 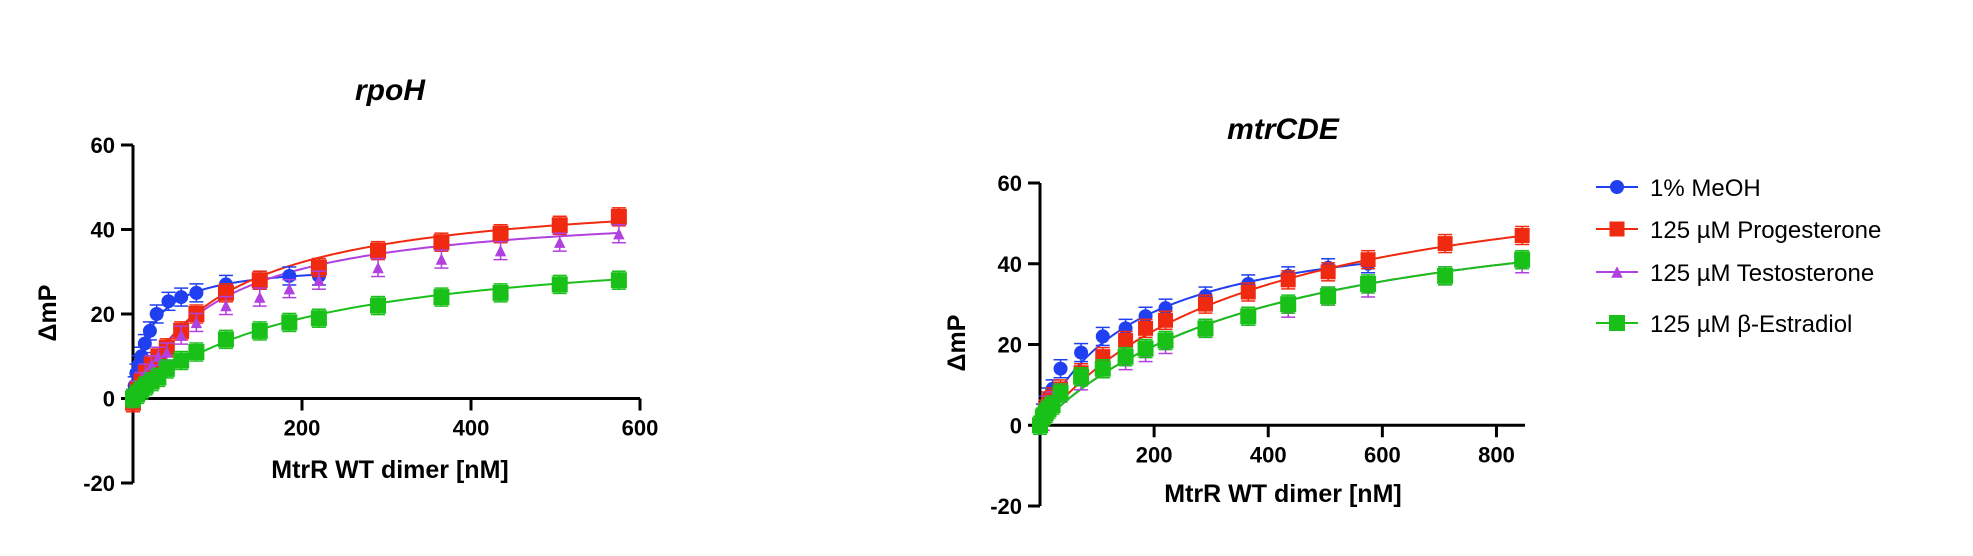 What do you see at coordinates (1154, 454) in the screenshot?
I see `x-tick-label: 200` at bounding box center [1154, 454].